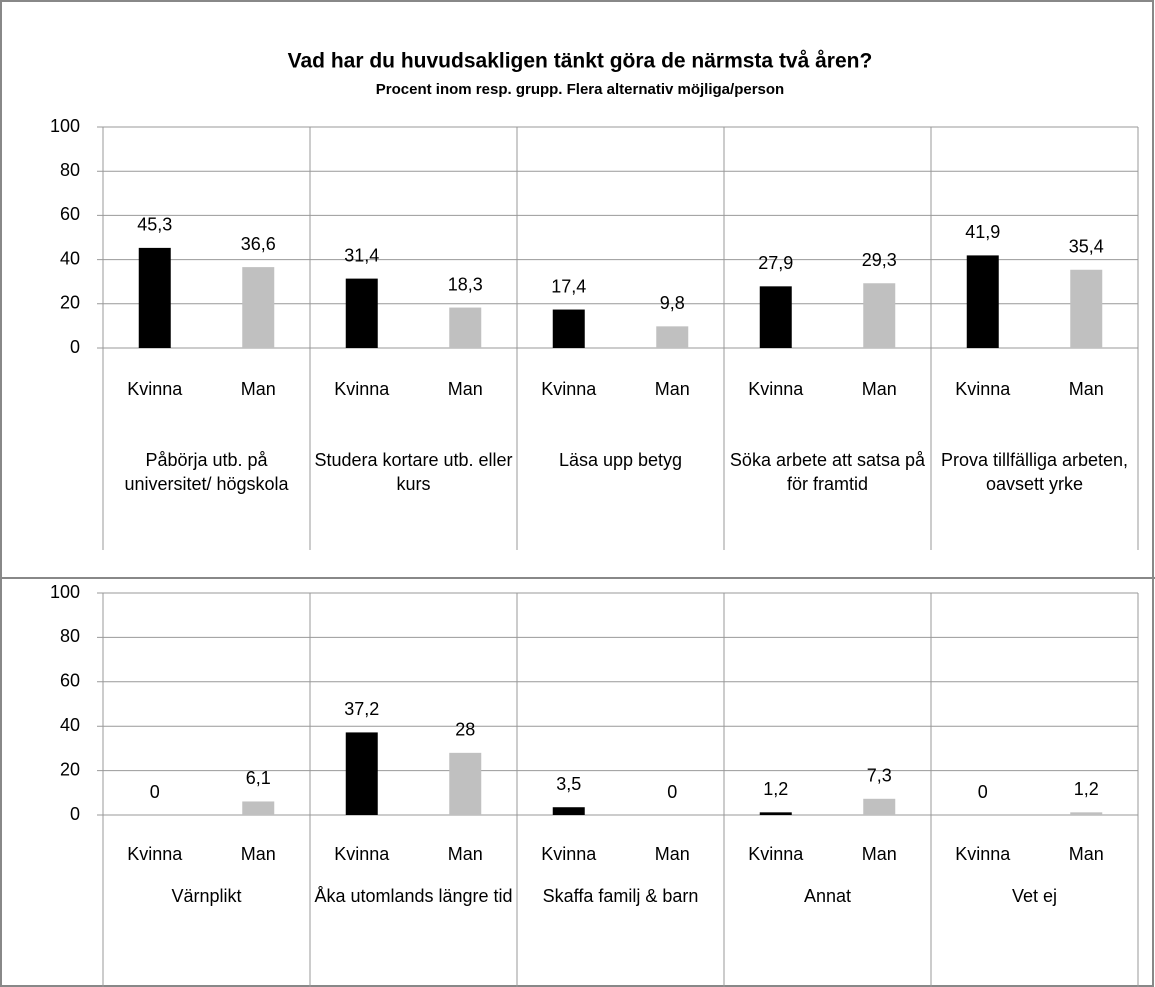 This screenshot has height=987, width=1155. I want to click on data-label: 35,4, so click(1086, 247).